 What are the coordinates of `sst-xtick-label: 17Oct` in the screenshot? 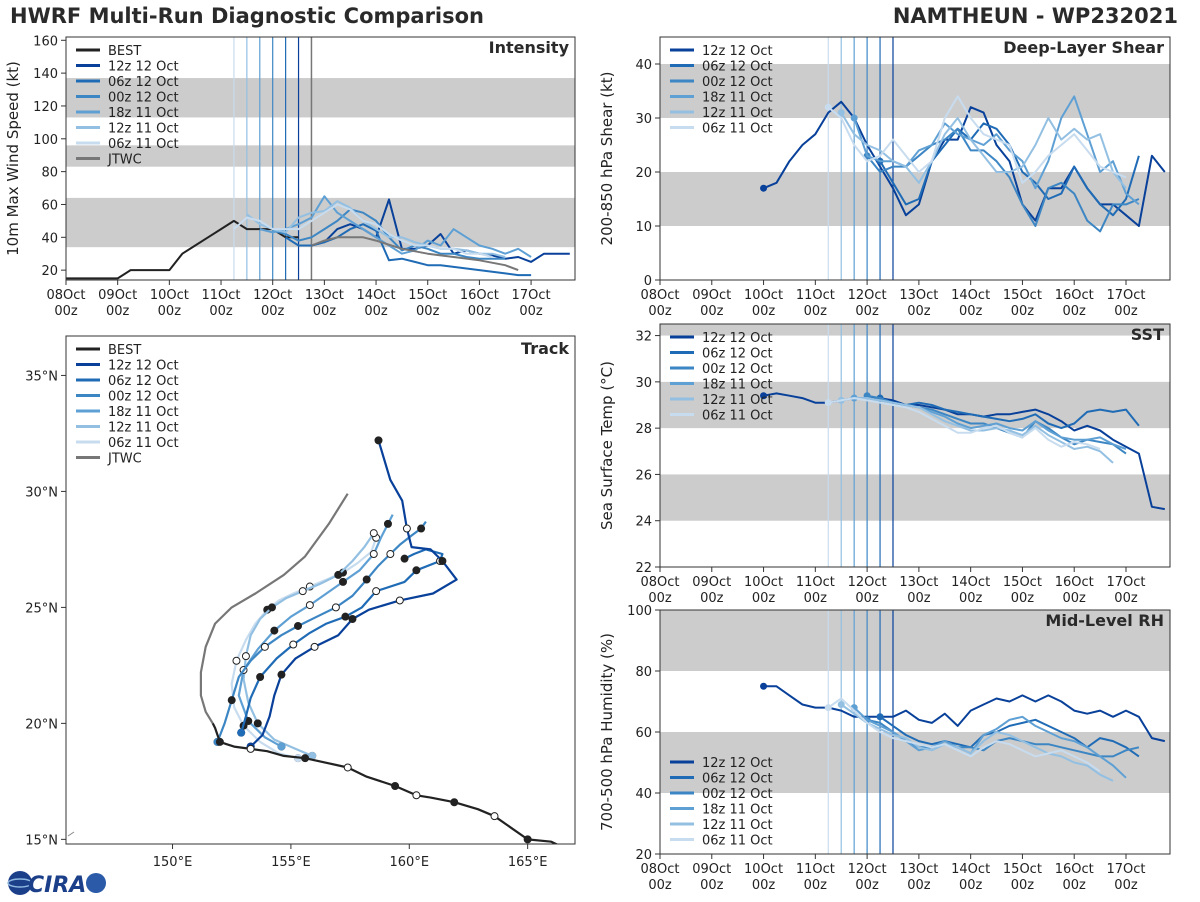 It's located at (1125, 582).